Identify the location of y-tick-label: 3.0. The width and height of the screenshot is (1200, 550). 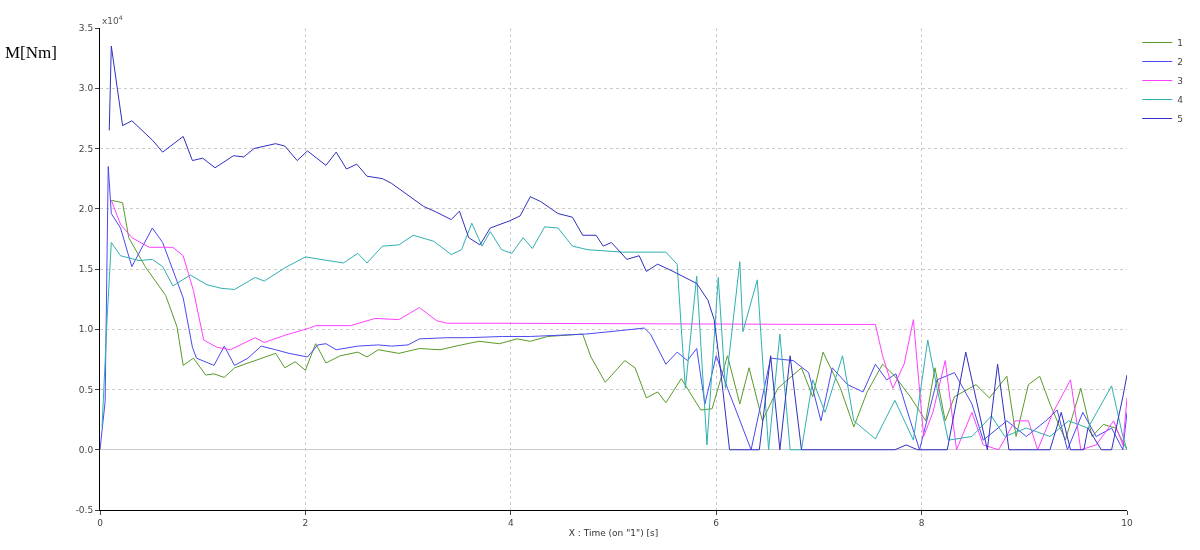
(86, 88).